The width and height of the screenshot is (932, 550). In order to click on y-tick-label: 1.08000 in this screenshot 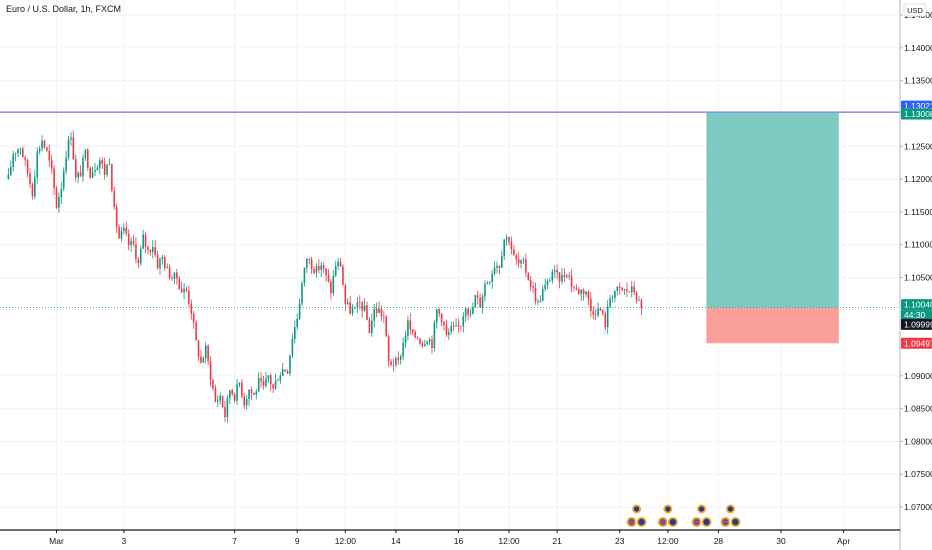, I will do `click(918, 441)`.